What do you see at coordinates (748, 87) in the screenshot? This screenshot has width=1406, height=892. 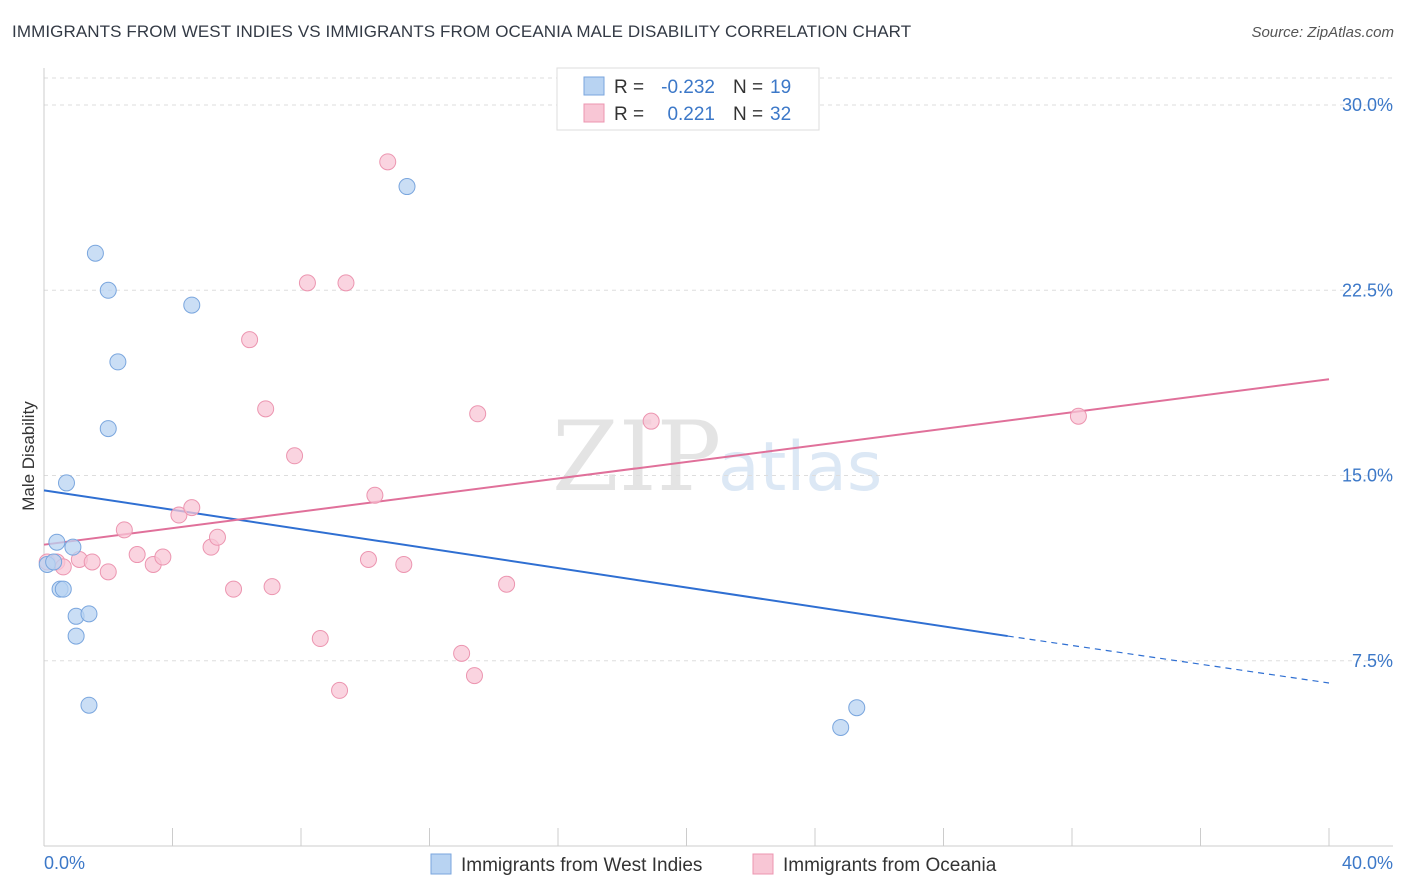 I see `legend-n-label-1: N =` at bounding box center [748, 87].